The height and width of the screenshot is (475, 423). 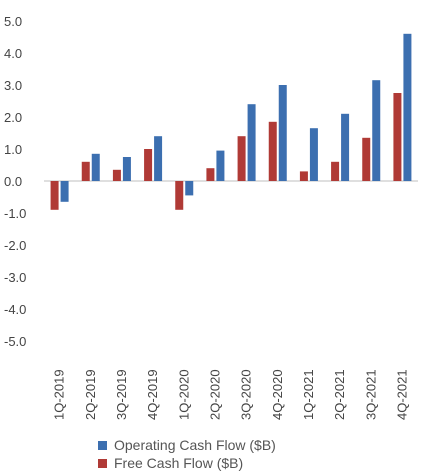 I want to click on x-tick-label: 2Q-2020, so click(x=214, y=394).